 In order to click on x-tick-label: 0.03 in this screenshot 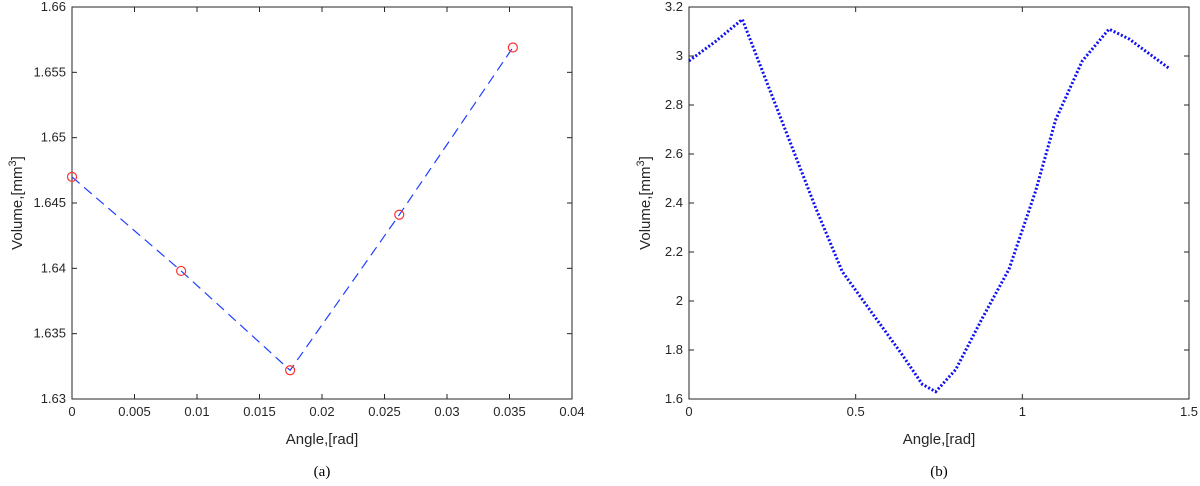, I will do `click(446, 411)`.